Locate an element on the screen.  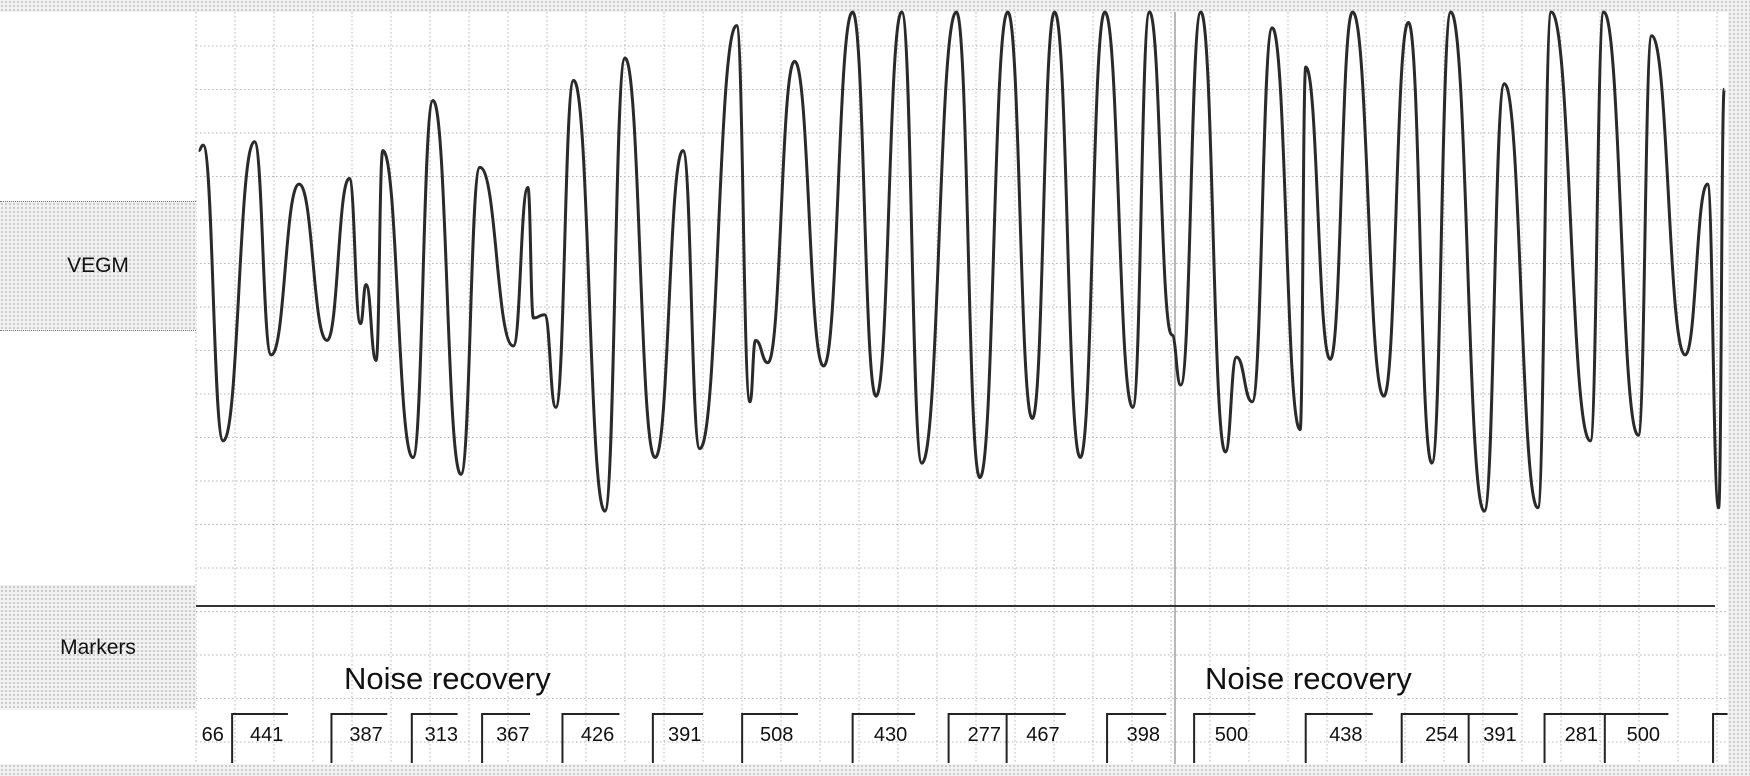
interval-label: 313 is located at coordinates (441, 735).